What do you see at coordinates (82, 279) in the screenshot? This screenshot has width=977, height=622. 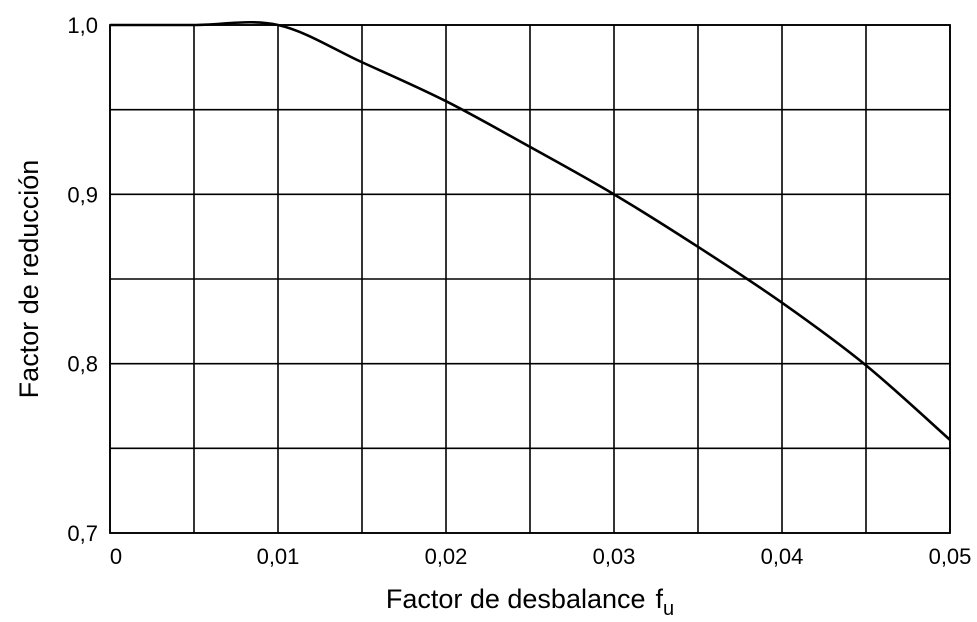 I see `y-tick-labels: 0,7 0,8 0,9 1,0` at bounding box center [82, 279].